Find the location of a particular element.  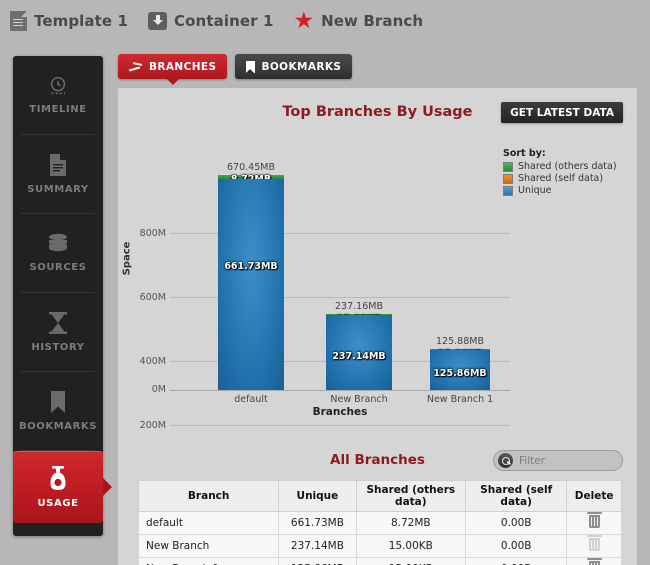

breadcrumb-item-branch: ★ New Branch is located at coordinates (358, 21).